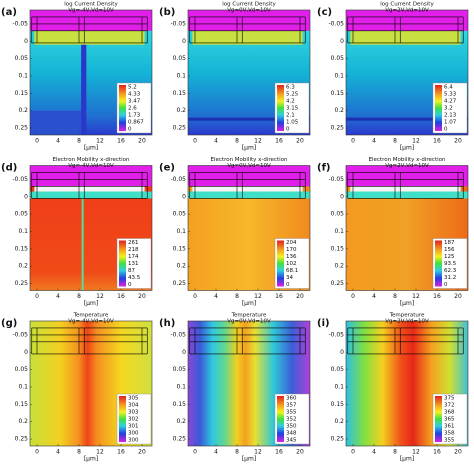 Image resolution: width=474 pixels, height=467 pixels. What do you see at coordinates (291, 399) in the screenshot?
I see `colorbar-label: 360` at bounding box center [291, 399].